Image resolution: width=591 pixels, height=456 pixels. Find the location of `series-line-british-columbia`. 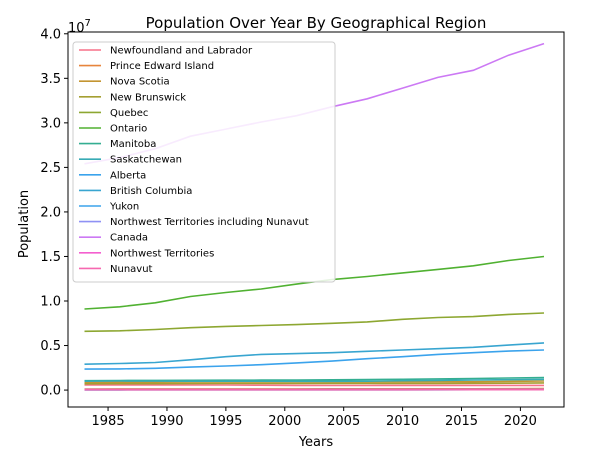

series-line-british-columbia is located at coordinates (314, 353).